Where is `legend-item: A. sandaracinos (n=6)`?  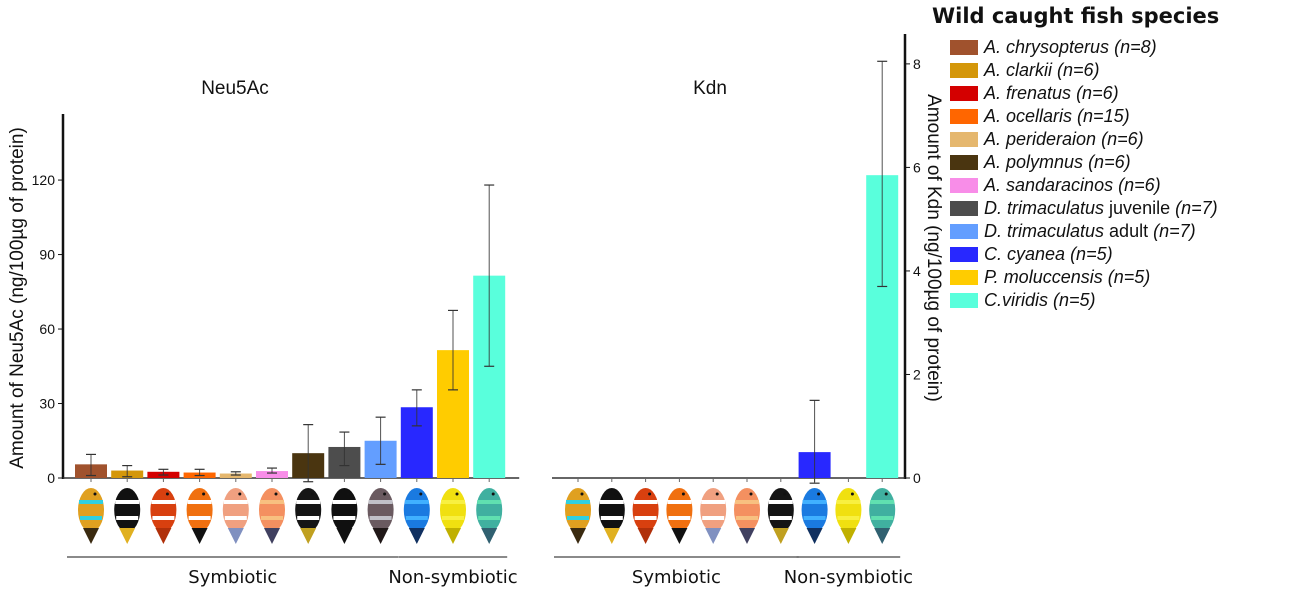 legend-item: A. sandaracinos (n=6) is located at coordinates (1122, 185).